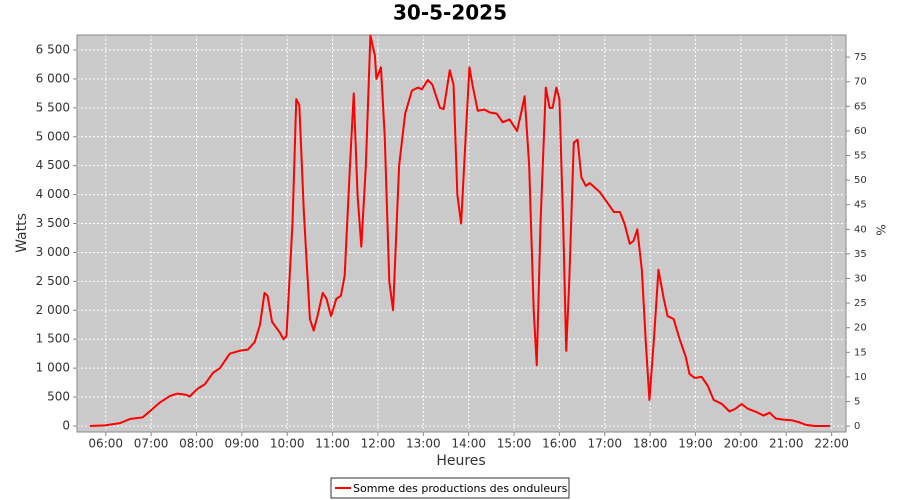 This screenshot has width=900, height=500. Describe the element at coordinates (860, 377) in the screenshot. I see `y2-tick-label: 10` at that location.